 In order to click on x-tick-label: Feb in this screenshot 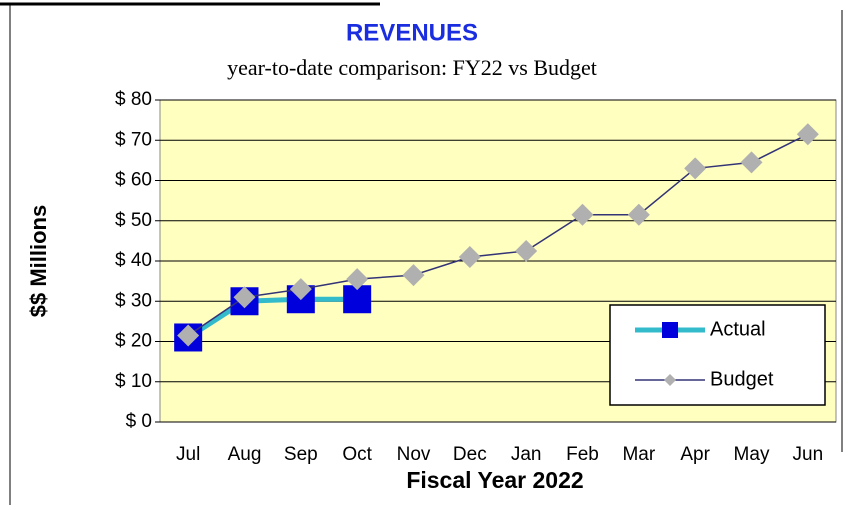, I will do `click(582, 454)`.